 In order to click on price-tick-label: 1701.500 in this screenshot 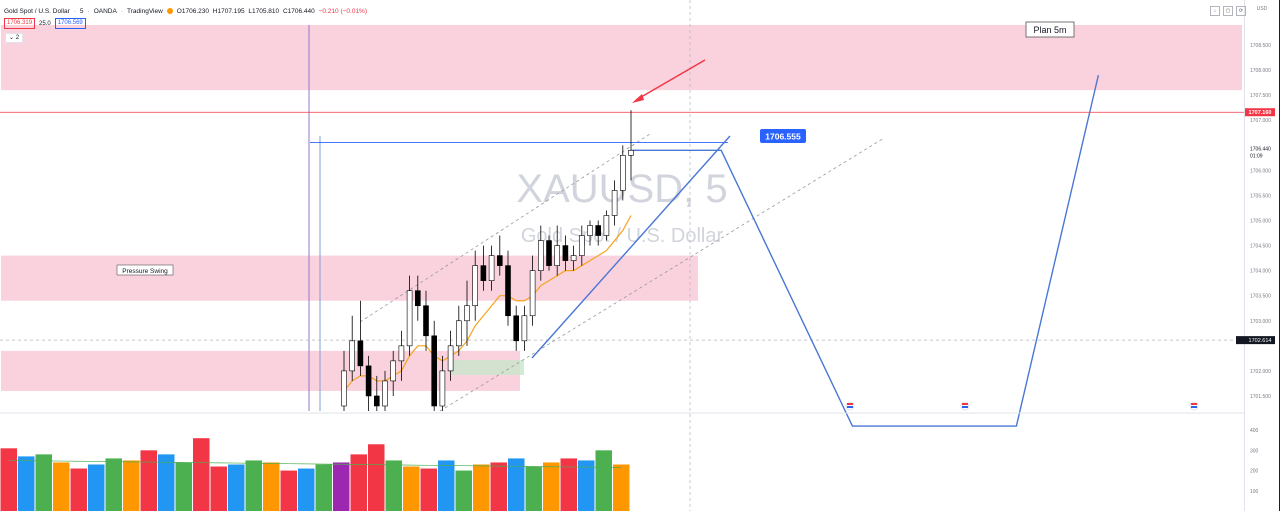, I will do `click(1260, 397)`.